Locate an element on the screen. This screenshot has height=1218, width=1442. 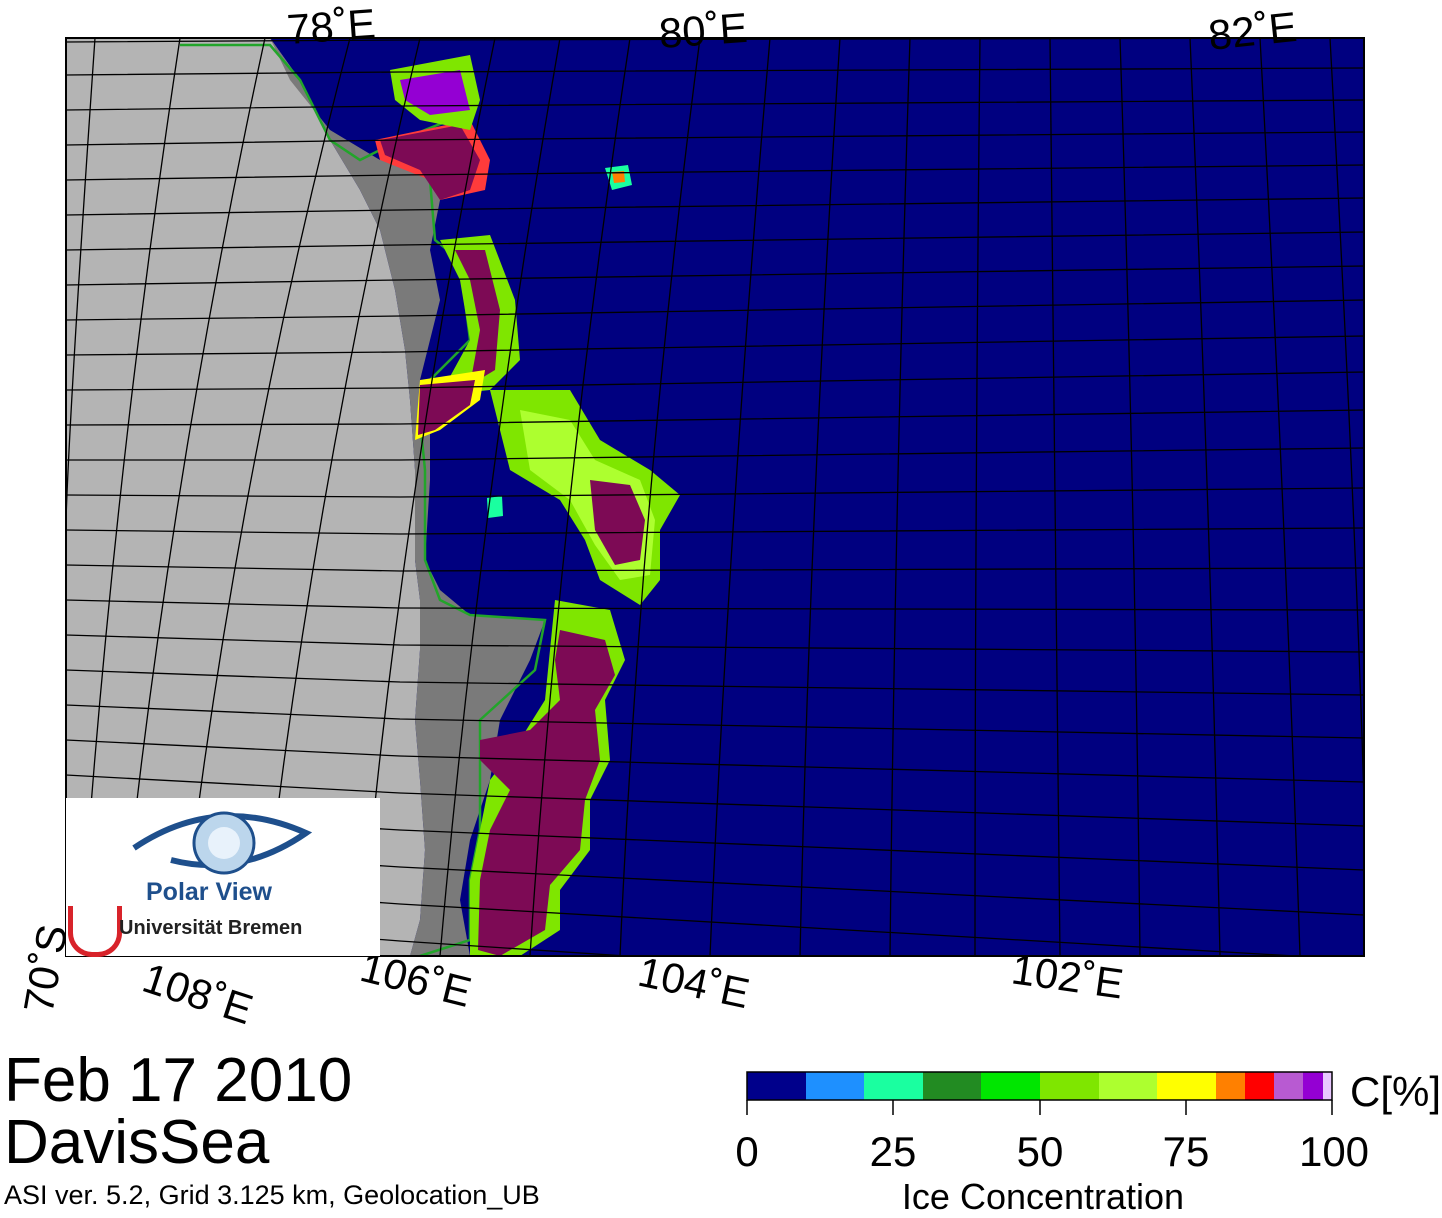
lon-label-top: 80˚E is located at coordinates (703, 30).